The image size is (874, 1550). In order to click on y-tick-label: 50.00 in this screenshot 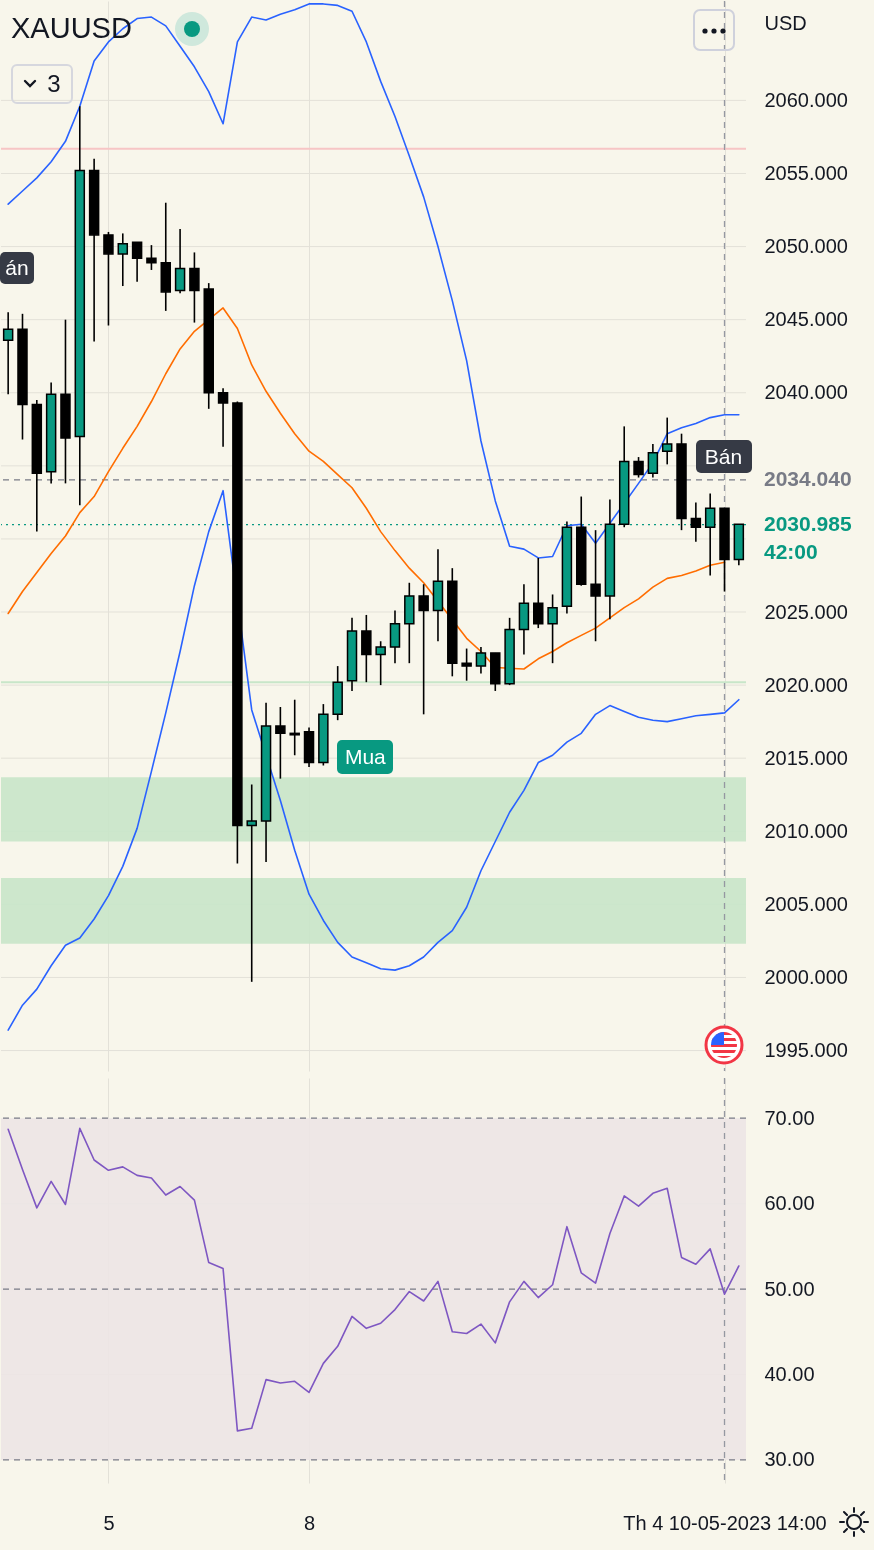, I will do `click(789, 1288)`.